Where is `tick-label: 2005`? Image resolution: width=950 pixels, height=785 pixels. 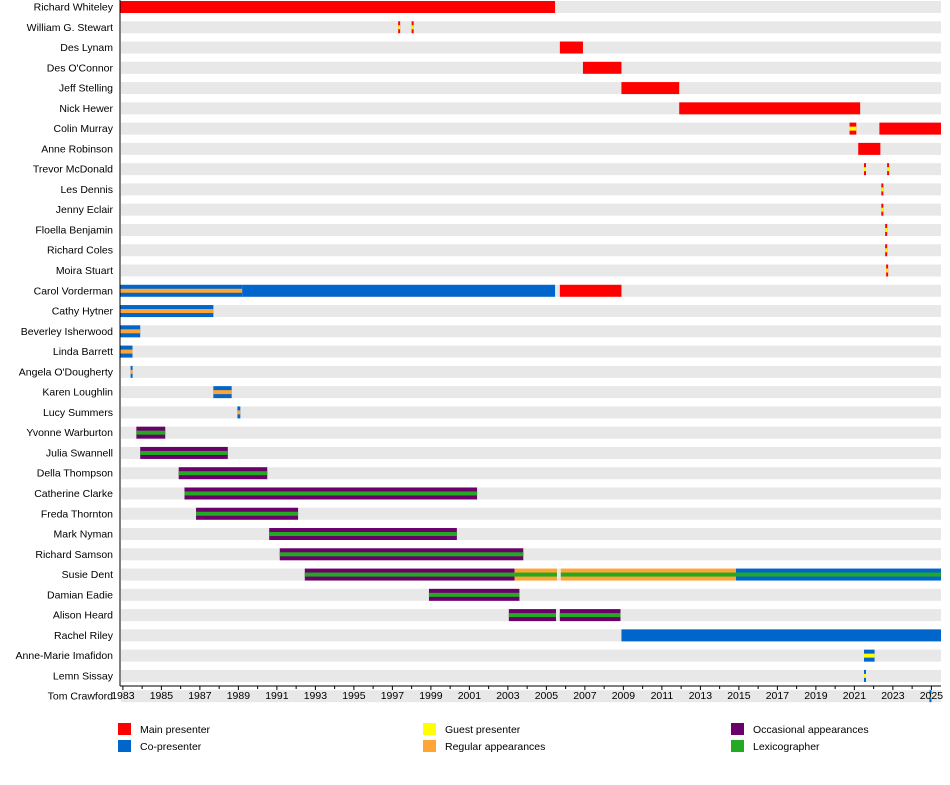 tick-label: 2005 is located at coordinates (547, 696).